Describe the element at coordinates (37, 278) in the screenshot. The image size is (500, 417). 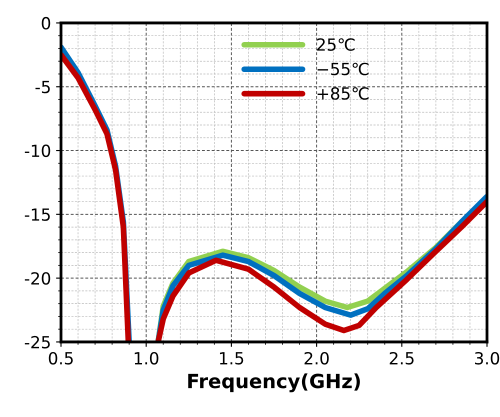
I see `y-tick-label: -20` at that location.